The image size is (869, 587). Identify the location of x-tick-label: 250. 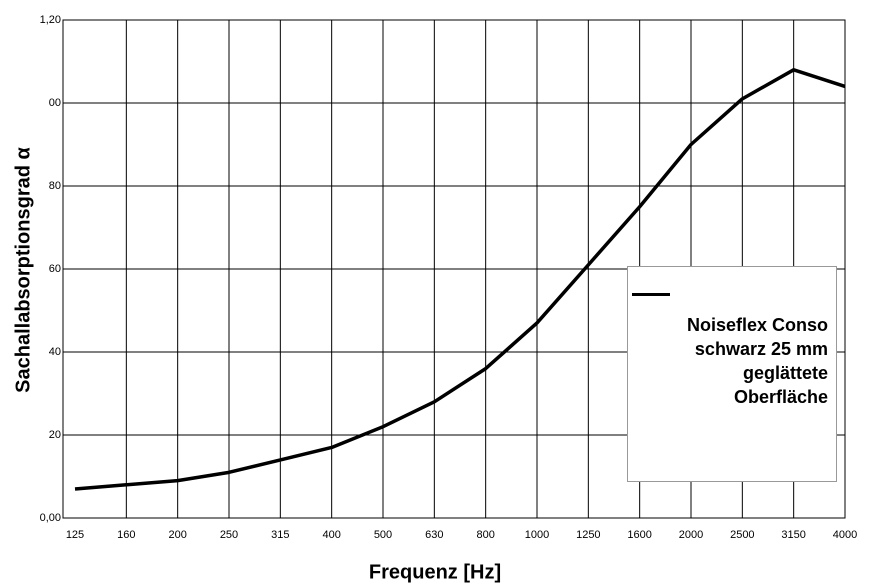
(229, 535).